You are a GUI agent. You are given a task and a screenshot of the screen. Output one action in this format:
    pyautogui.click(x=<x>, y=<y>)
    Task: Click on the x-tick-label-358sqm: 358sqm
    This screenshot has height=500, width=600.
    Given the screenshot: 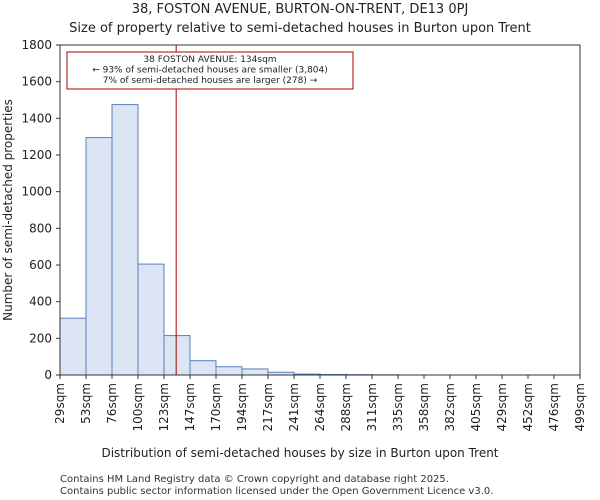 What is the action you would take?
    pyautogui.click(x=424, y=407)
    